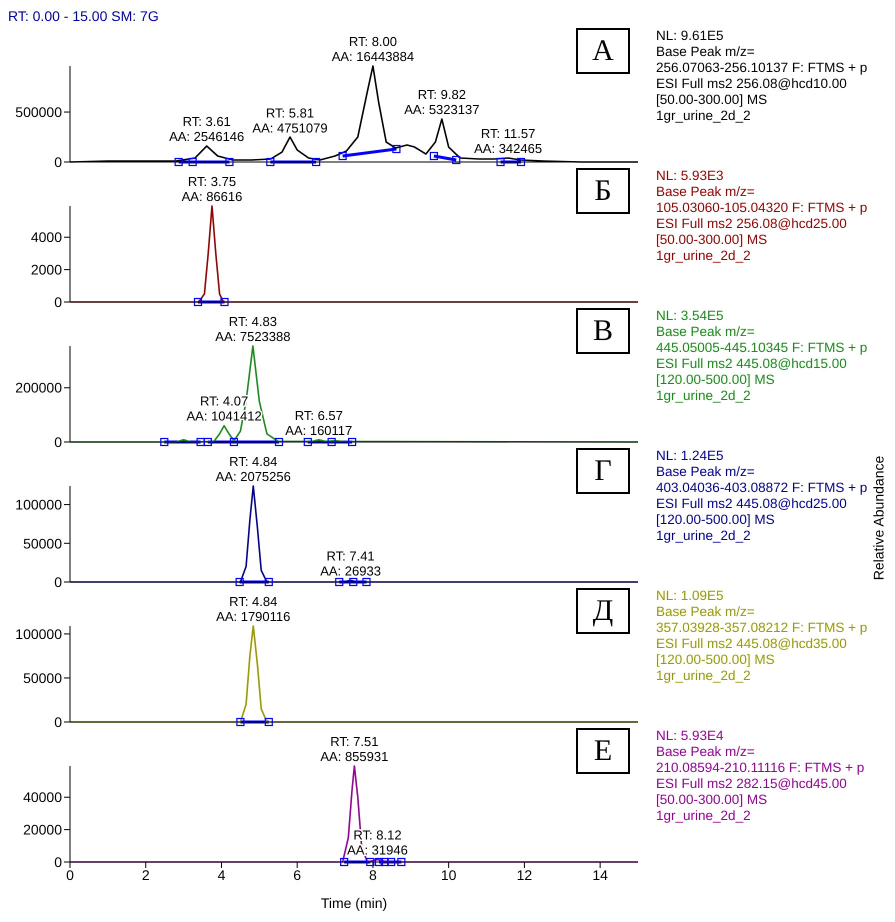 The width and height of the screenshot is (895, 922). Describe the element at coordinates (690, 736) in the screenshot. I see `text: NL: 5.93E4` at that location.